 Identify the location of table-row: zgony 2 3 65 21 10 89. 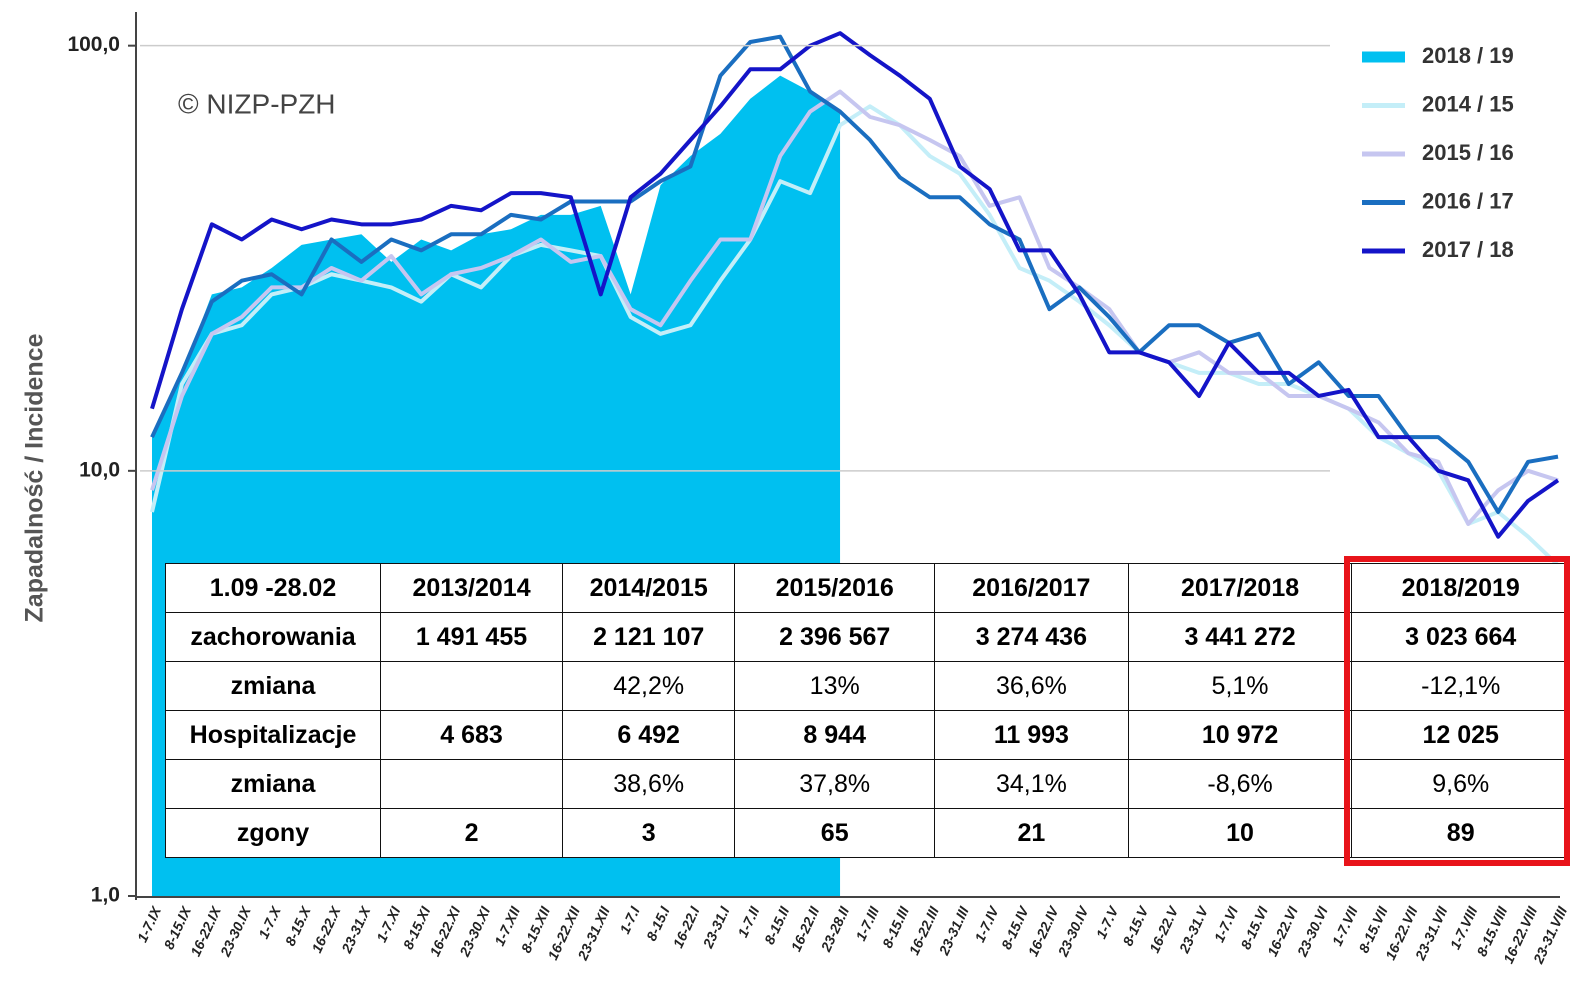
(867, 833).